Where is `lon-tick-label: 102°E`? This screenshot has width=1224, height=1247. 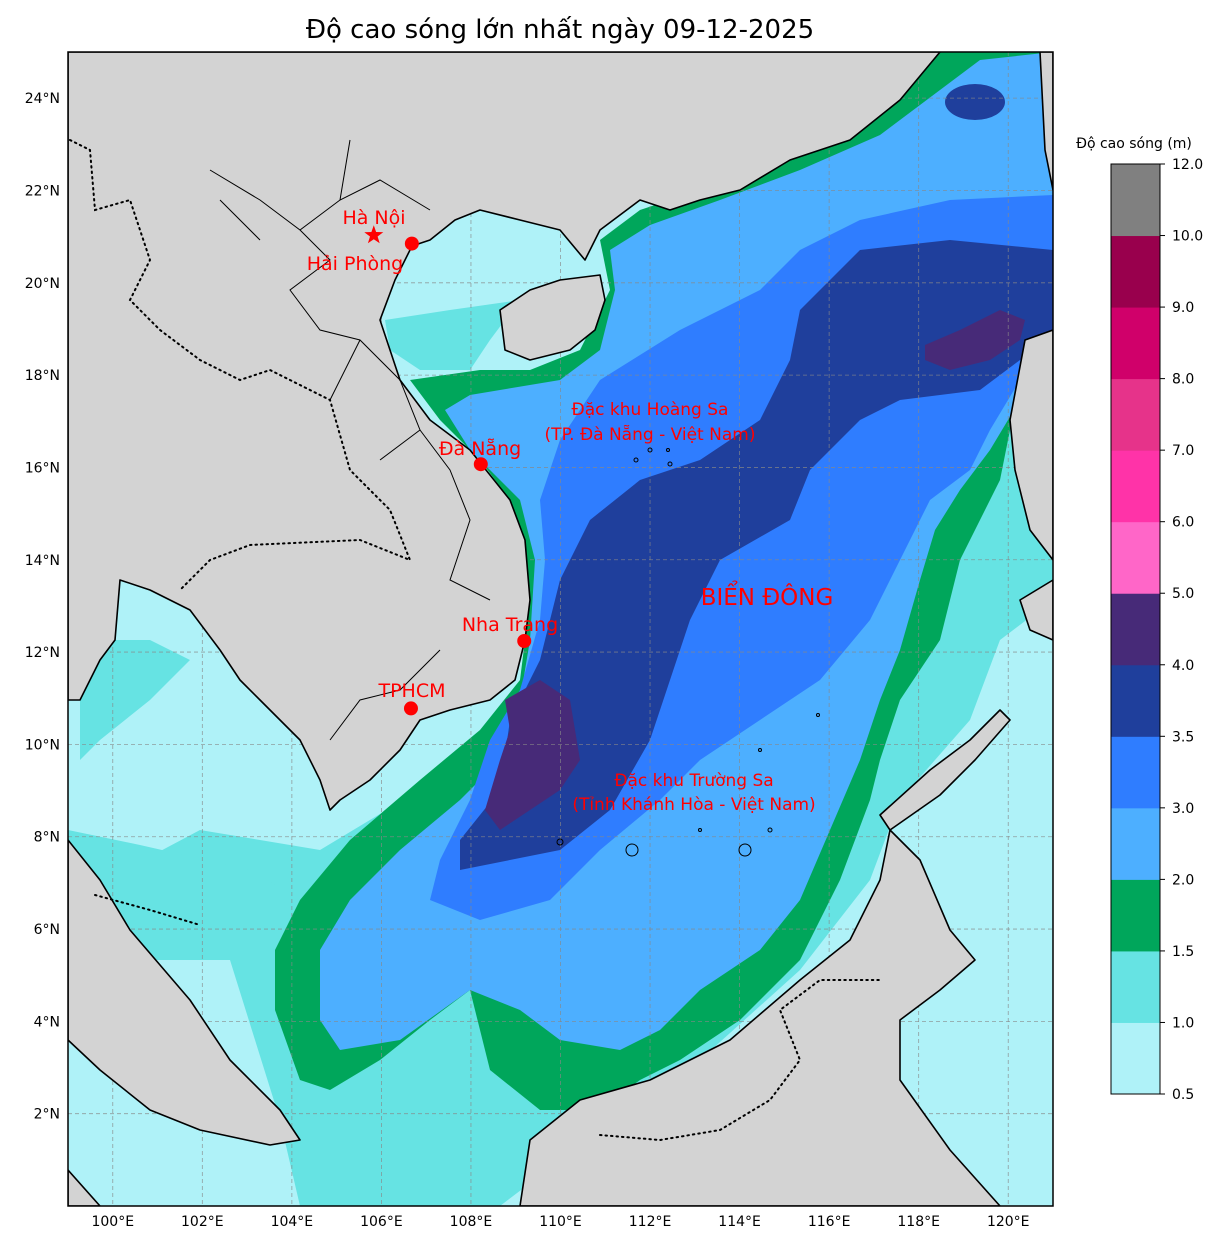
lon-tick-label: 102°E is located at coordinates (202, 1222).